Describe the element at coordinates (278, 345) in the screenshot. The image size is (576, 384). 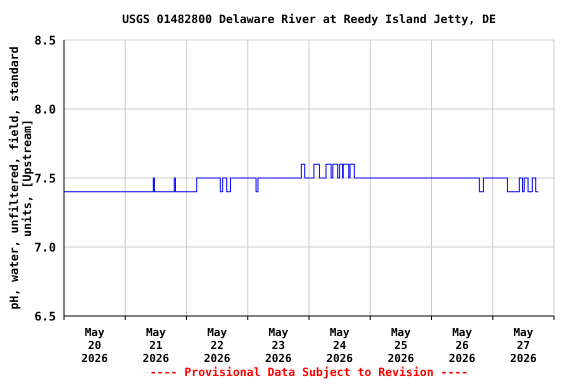
I see `x-tick-label: May 23 2026` at that location.